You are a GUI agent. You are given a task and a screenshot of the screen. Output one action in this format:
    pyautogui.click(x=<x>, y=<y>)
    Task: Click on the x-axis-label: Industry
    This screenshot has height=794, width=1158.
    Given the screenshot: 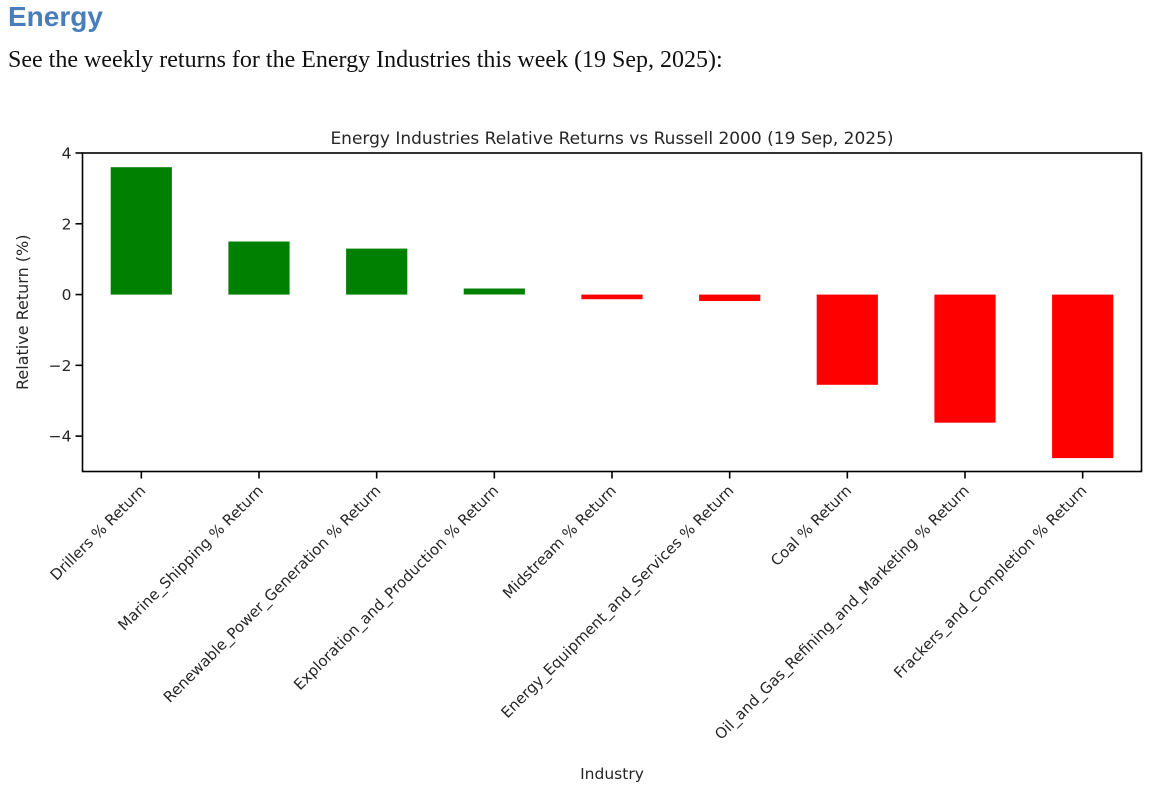 What is the action you would take?
    pyautogui.click(x=612, y=774)
    